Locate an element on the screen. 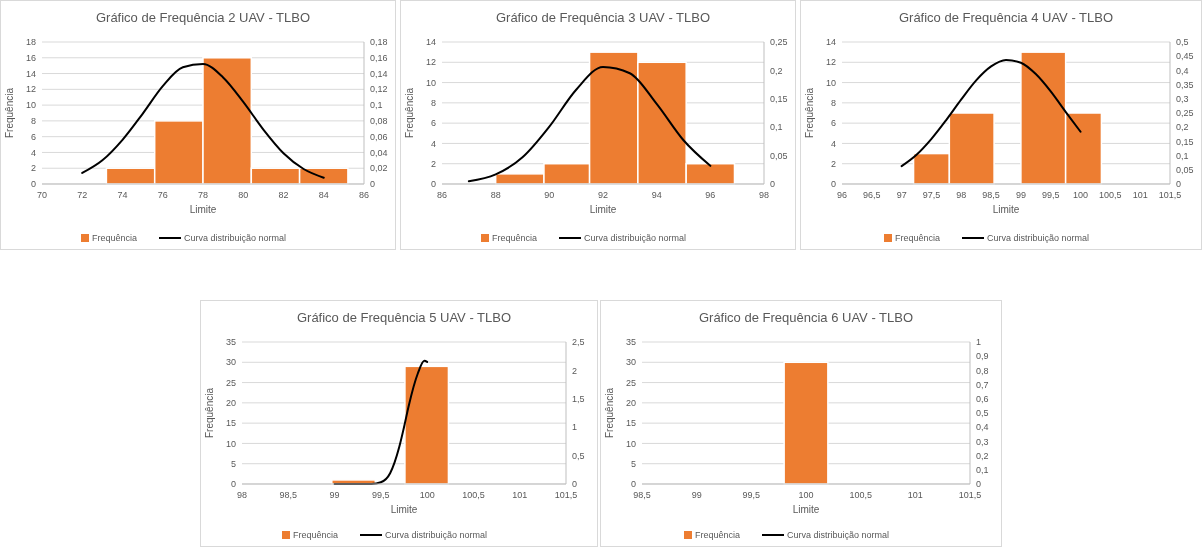 This screenshot has width=1203, height=548. x-tick-label: 72 is located at coordinates (82, 195).